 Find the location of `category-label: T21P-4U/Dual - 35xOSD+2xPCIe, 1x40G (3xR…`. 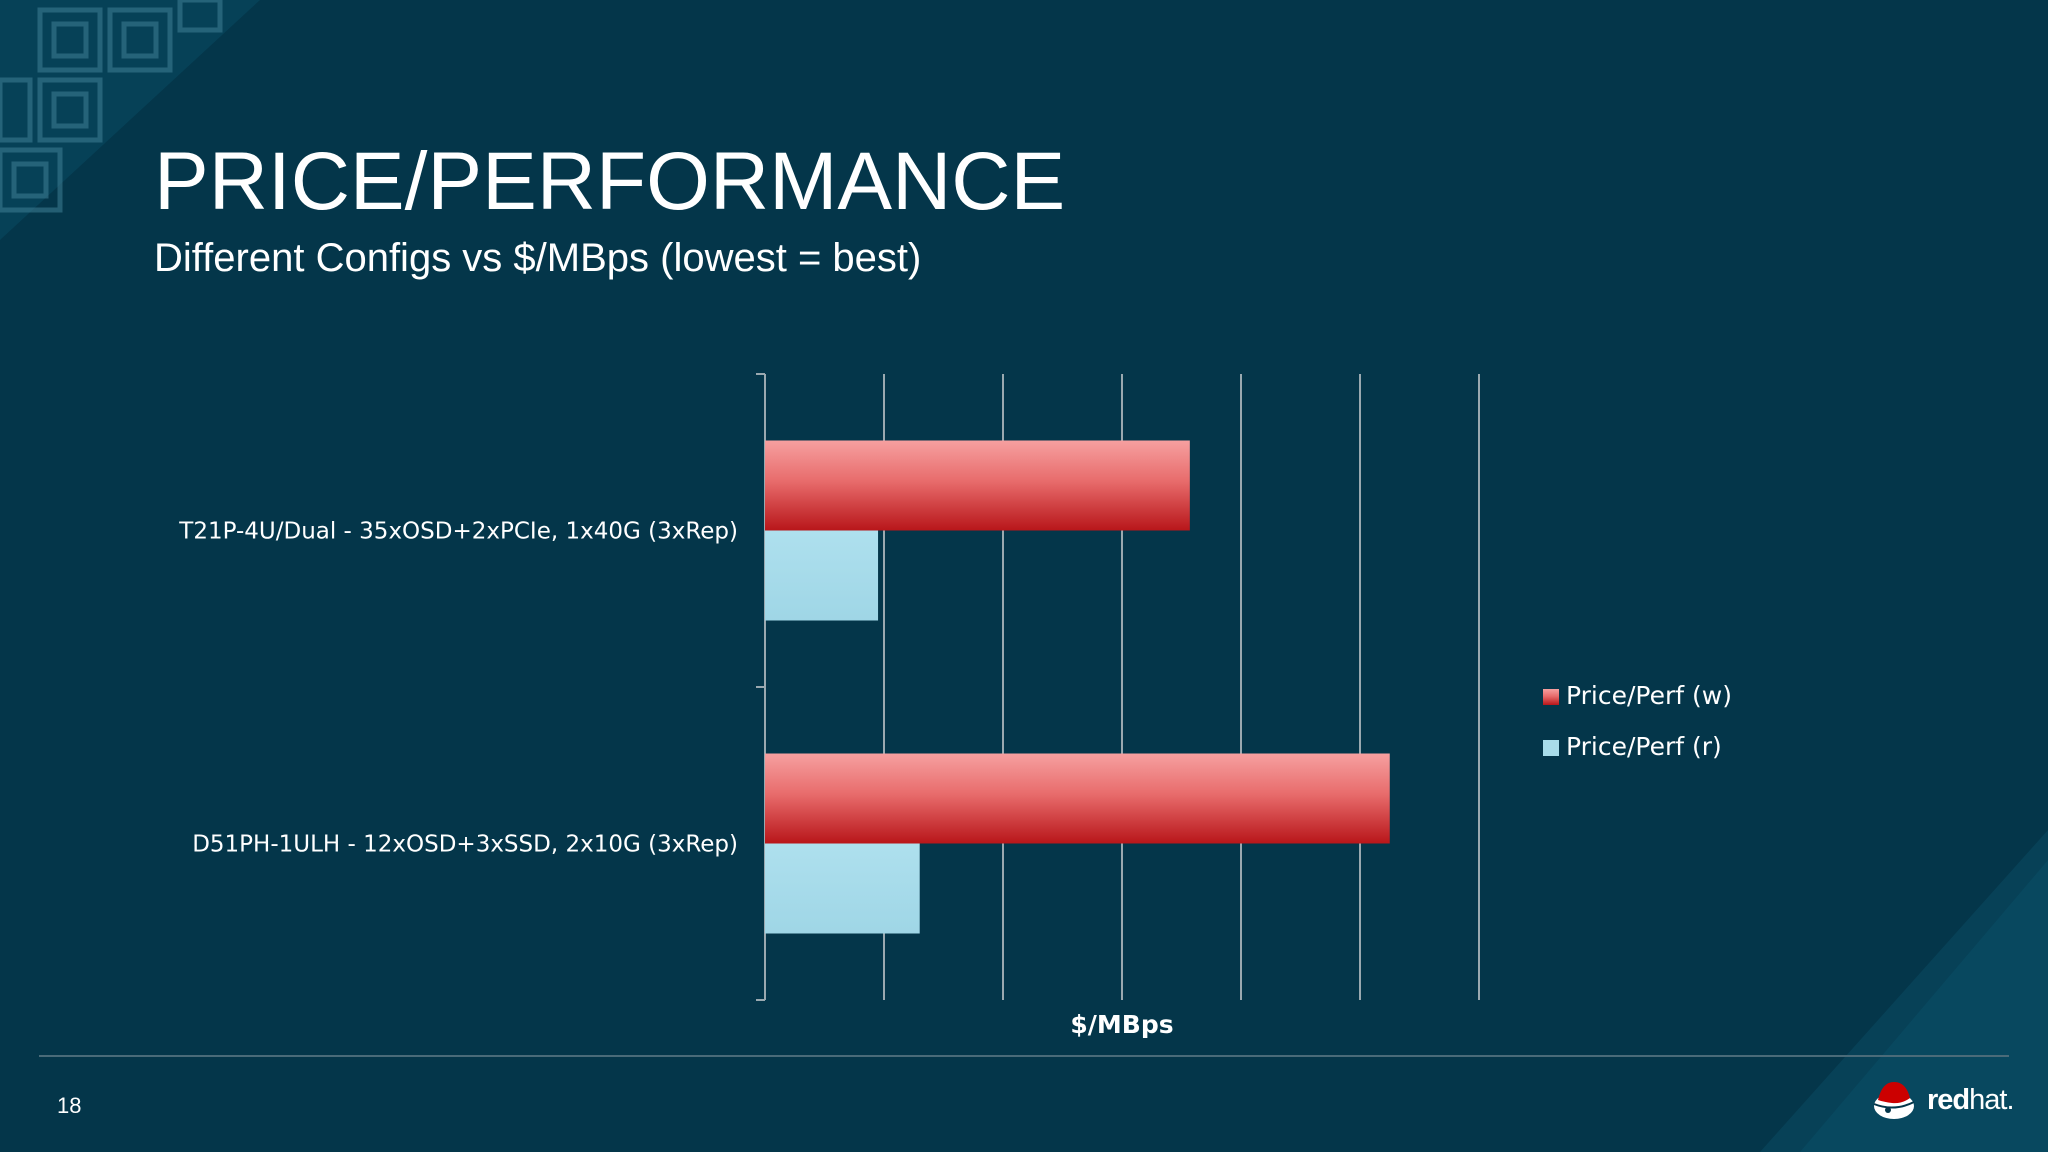

category-label: T21P-4U/Dual - 35xOSD+2xPCIe, 1x40G (3xR… is located at coordinates (458, 532).